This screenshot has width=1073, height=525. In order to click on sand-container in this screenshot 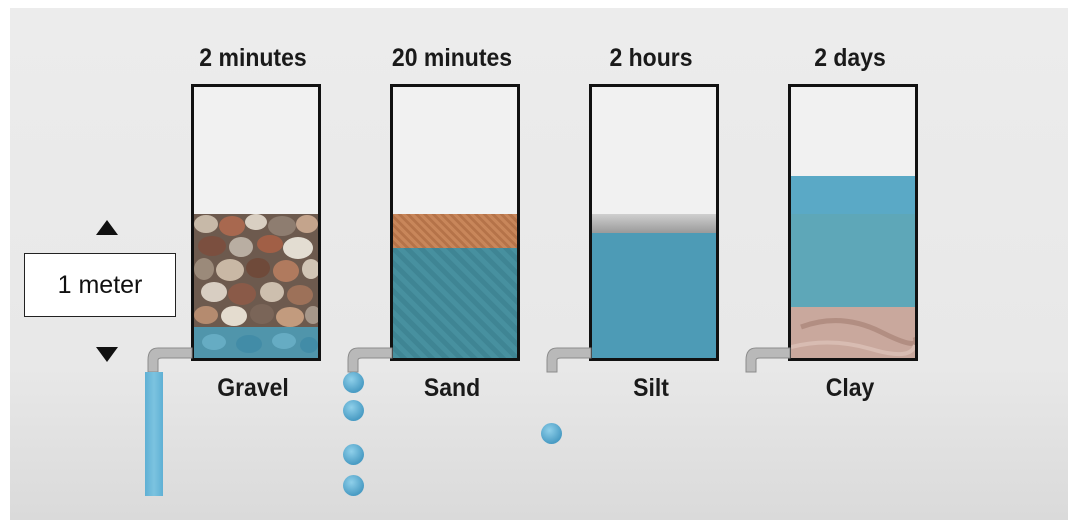, I will do `click(455, 222)`.